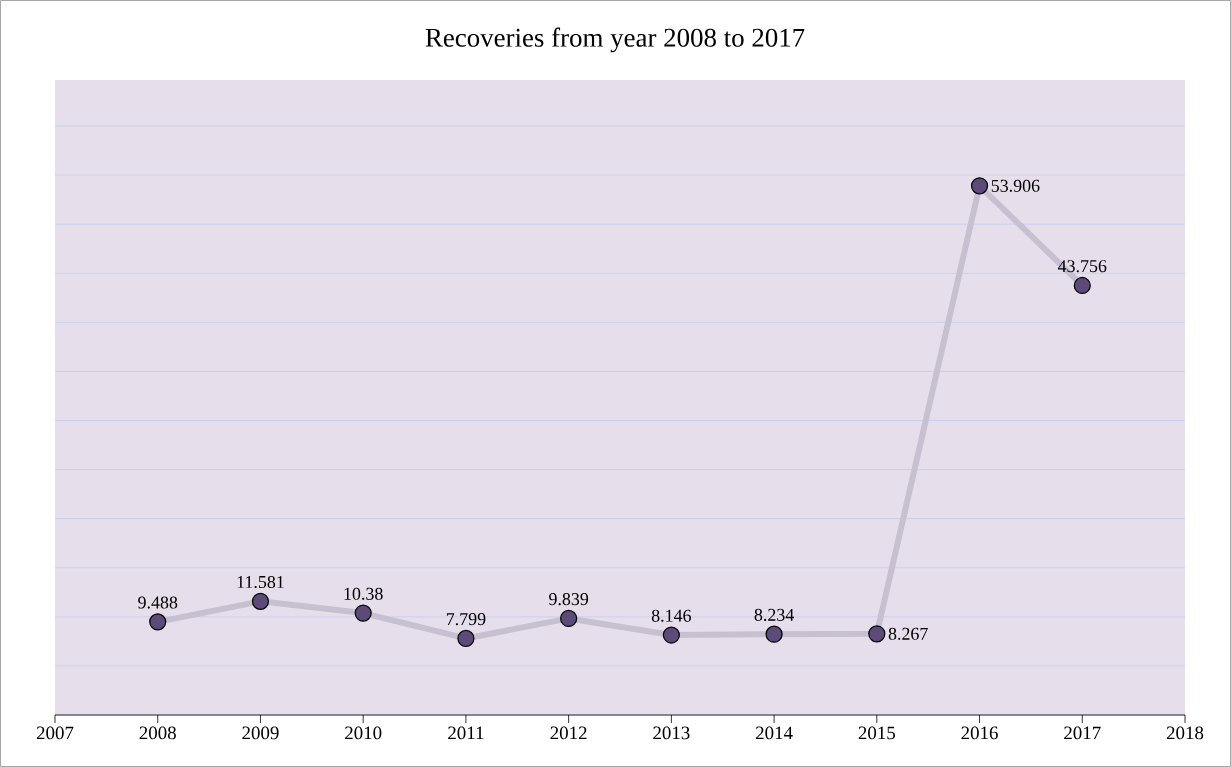 This screenshot has width=1231, height=767. What do you see at coordinates (363, 593) in the screenshot?
I see `data-label: 10.38` at bounding box center [363, 593].